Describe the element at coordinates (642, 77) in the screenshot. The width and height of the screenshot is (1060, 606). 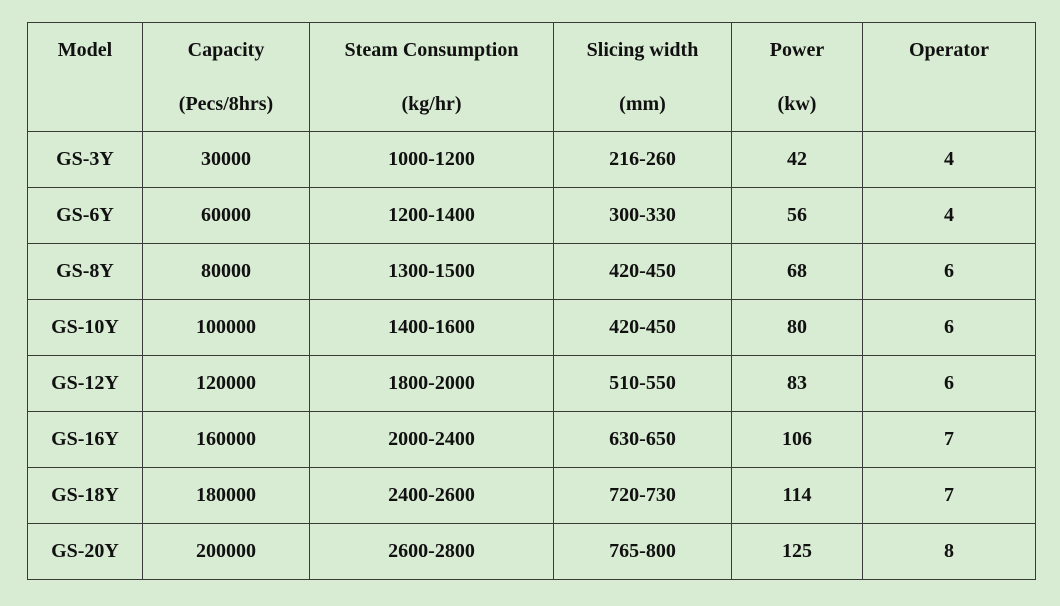
I see `header-cell: Slicing width (mm)` at that location.